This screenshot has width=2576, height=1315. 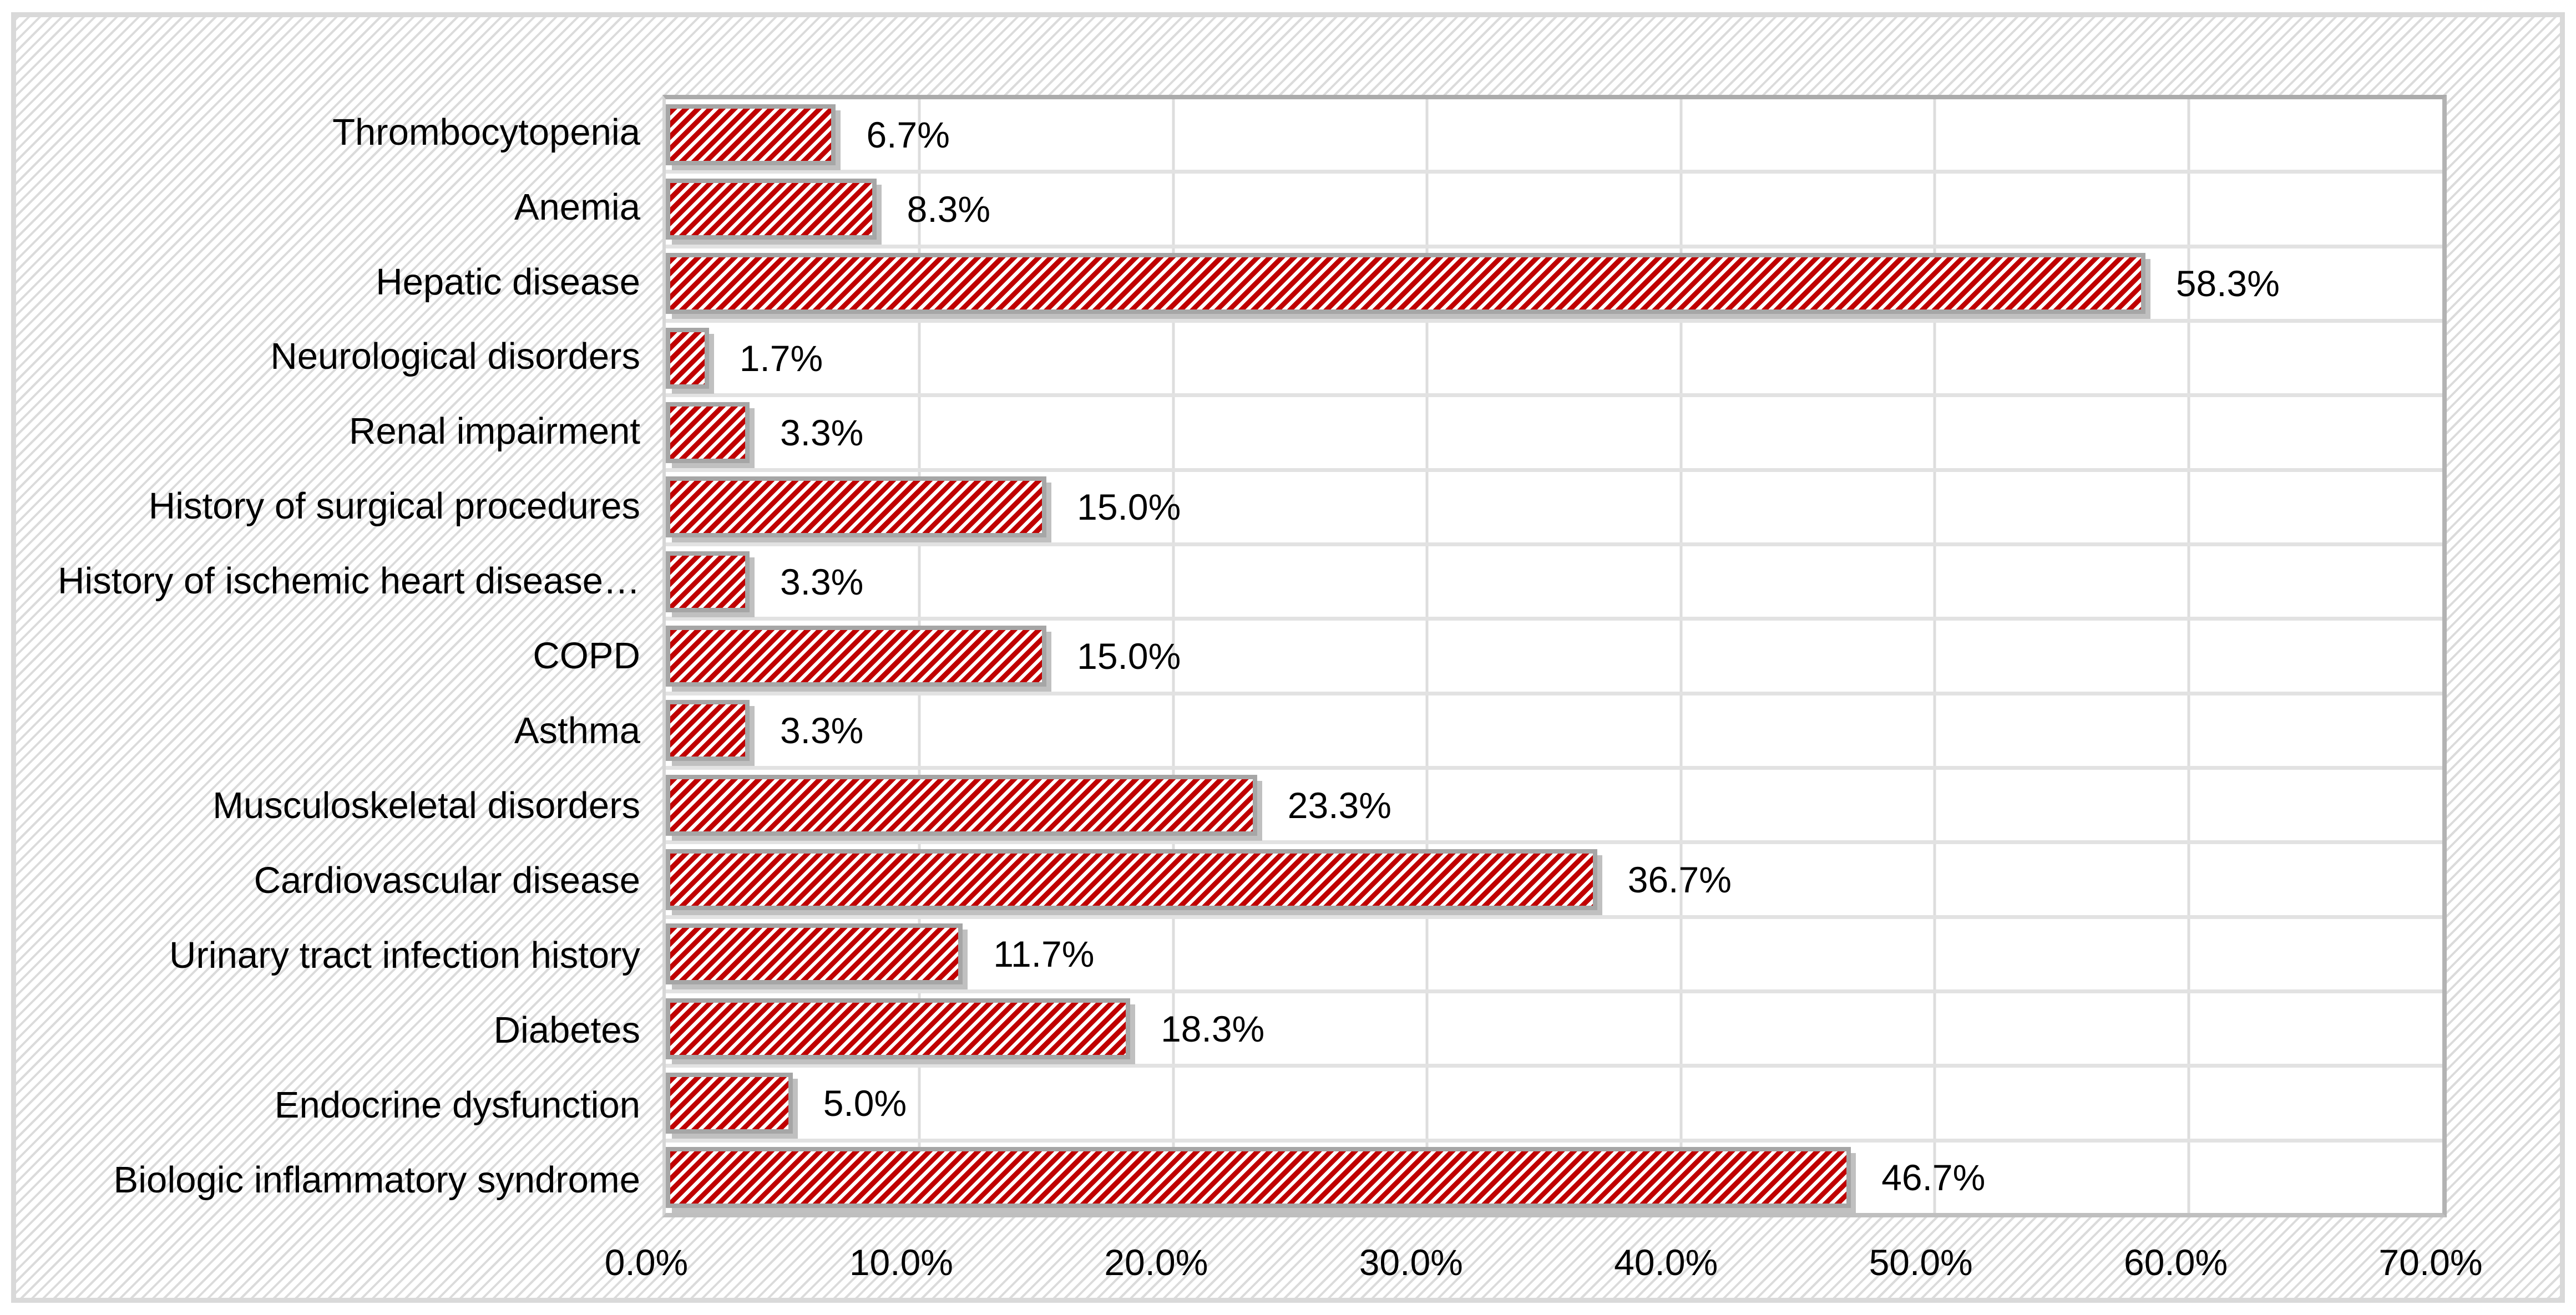 What do you see at coordinates (494, 431) in the screenshot?
I see `category-label: Renal impairment` at bounding box center [494, 431].